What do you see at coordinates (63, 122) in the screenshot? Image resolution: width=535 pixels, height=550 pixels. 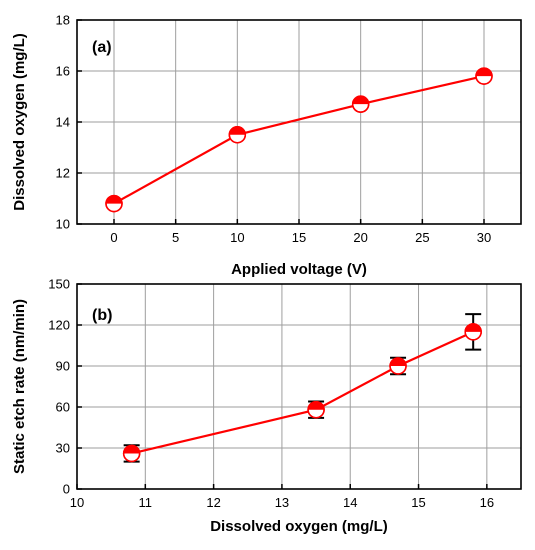 I see `y-tick-label: 14` at bounding box center [63, 122].